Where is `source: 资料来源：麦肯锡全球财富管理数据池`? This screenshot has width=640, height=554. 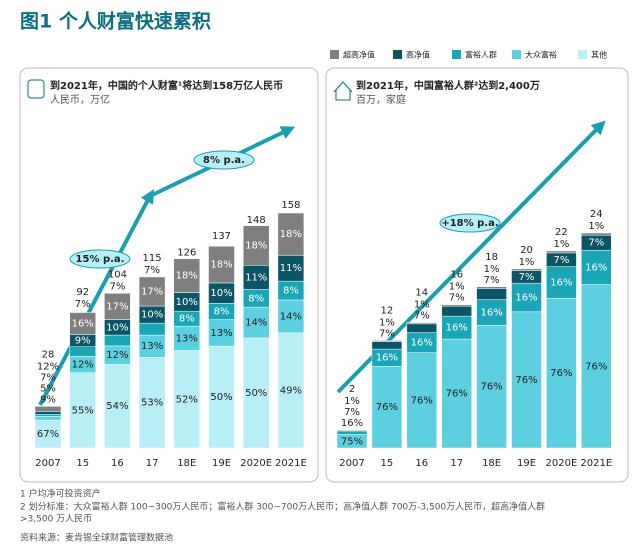 source: 资料来源：麦肯锡全球财富管理数据池 is located at coordinates (96, 538).